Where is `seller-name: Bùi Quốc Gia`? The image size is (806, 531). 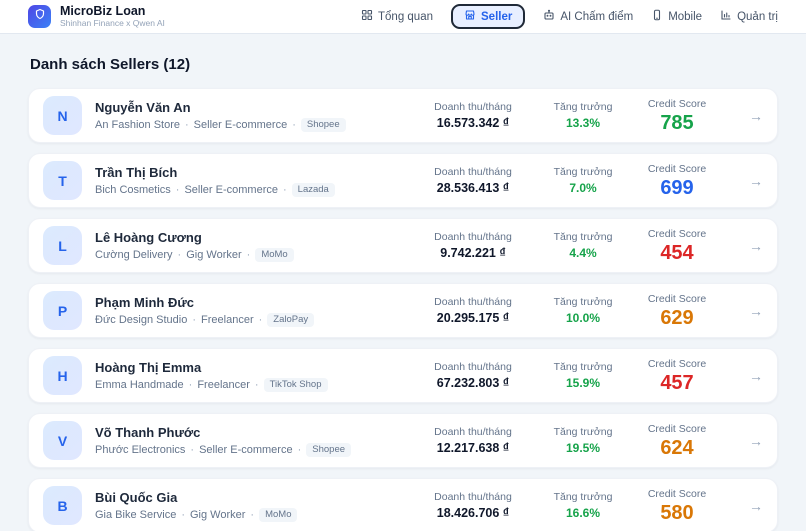 seller-name: Bùi Quốc Gia is located at coordinates (136, 497).